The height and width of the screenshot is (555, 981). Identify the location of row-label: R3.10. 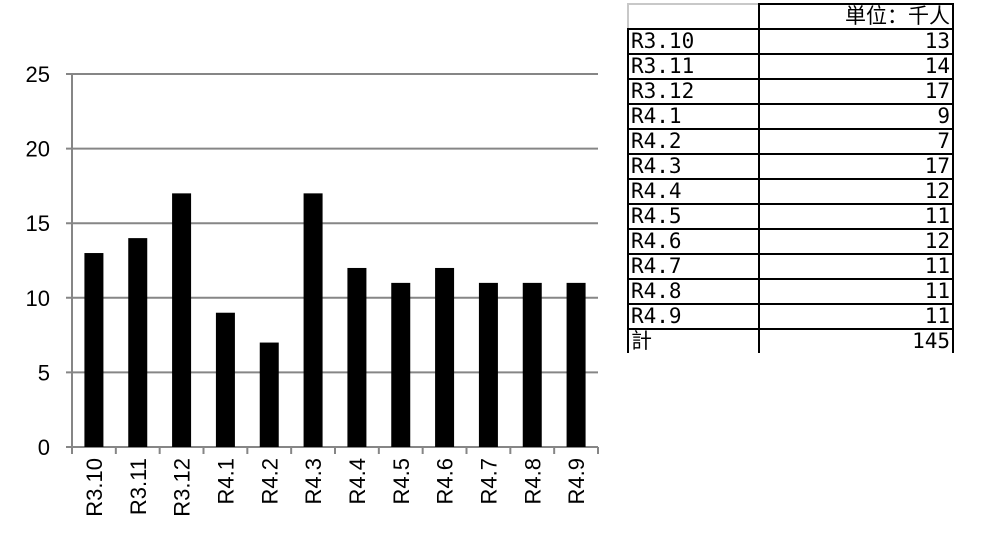
(693, 41).